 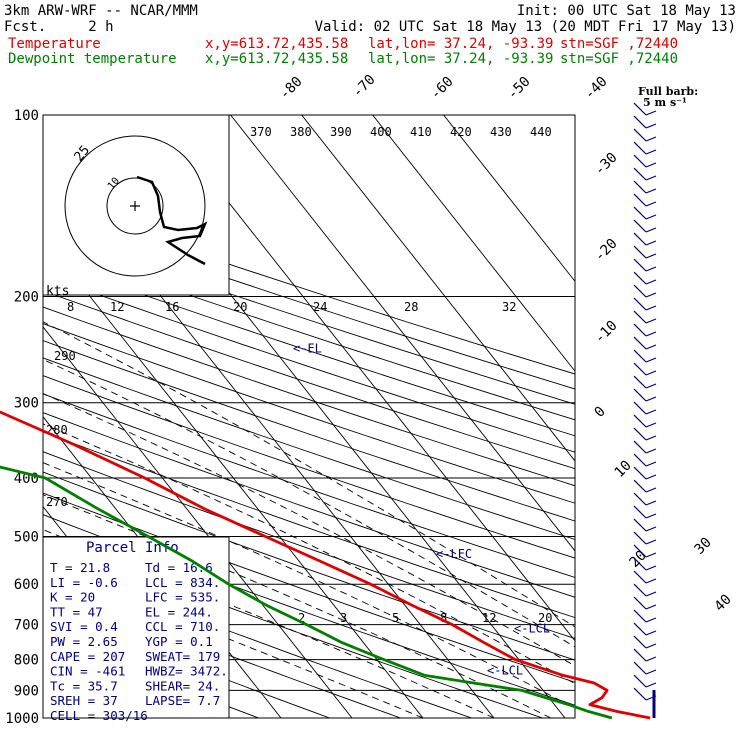 I want to click on theta-tick-label-low: 290, so click(x=65, y=356).